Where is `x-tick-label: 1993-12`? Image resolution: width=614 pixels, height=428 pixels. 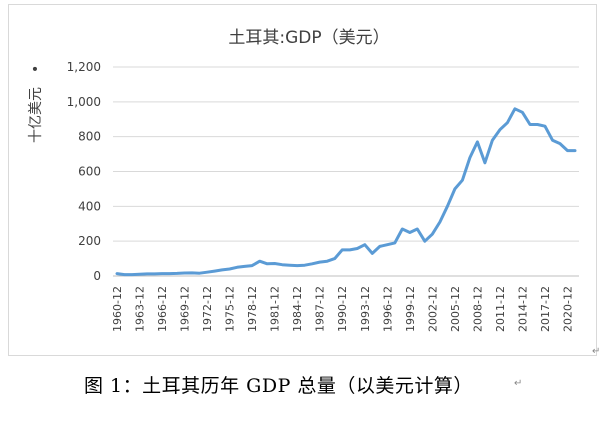 x-tick-label: 1993-12 is located at coordinates (365, 309).